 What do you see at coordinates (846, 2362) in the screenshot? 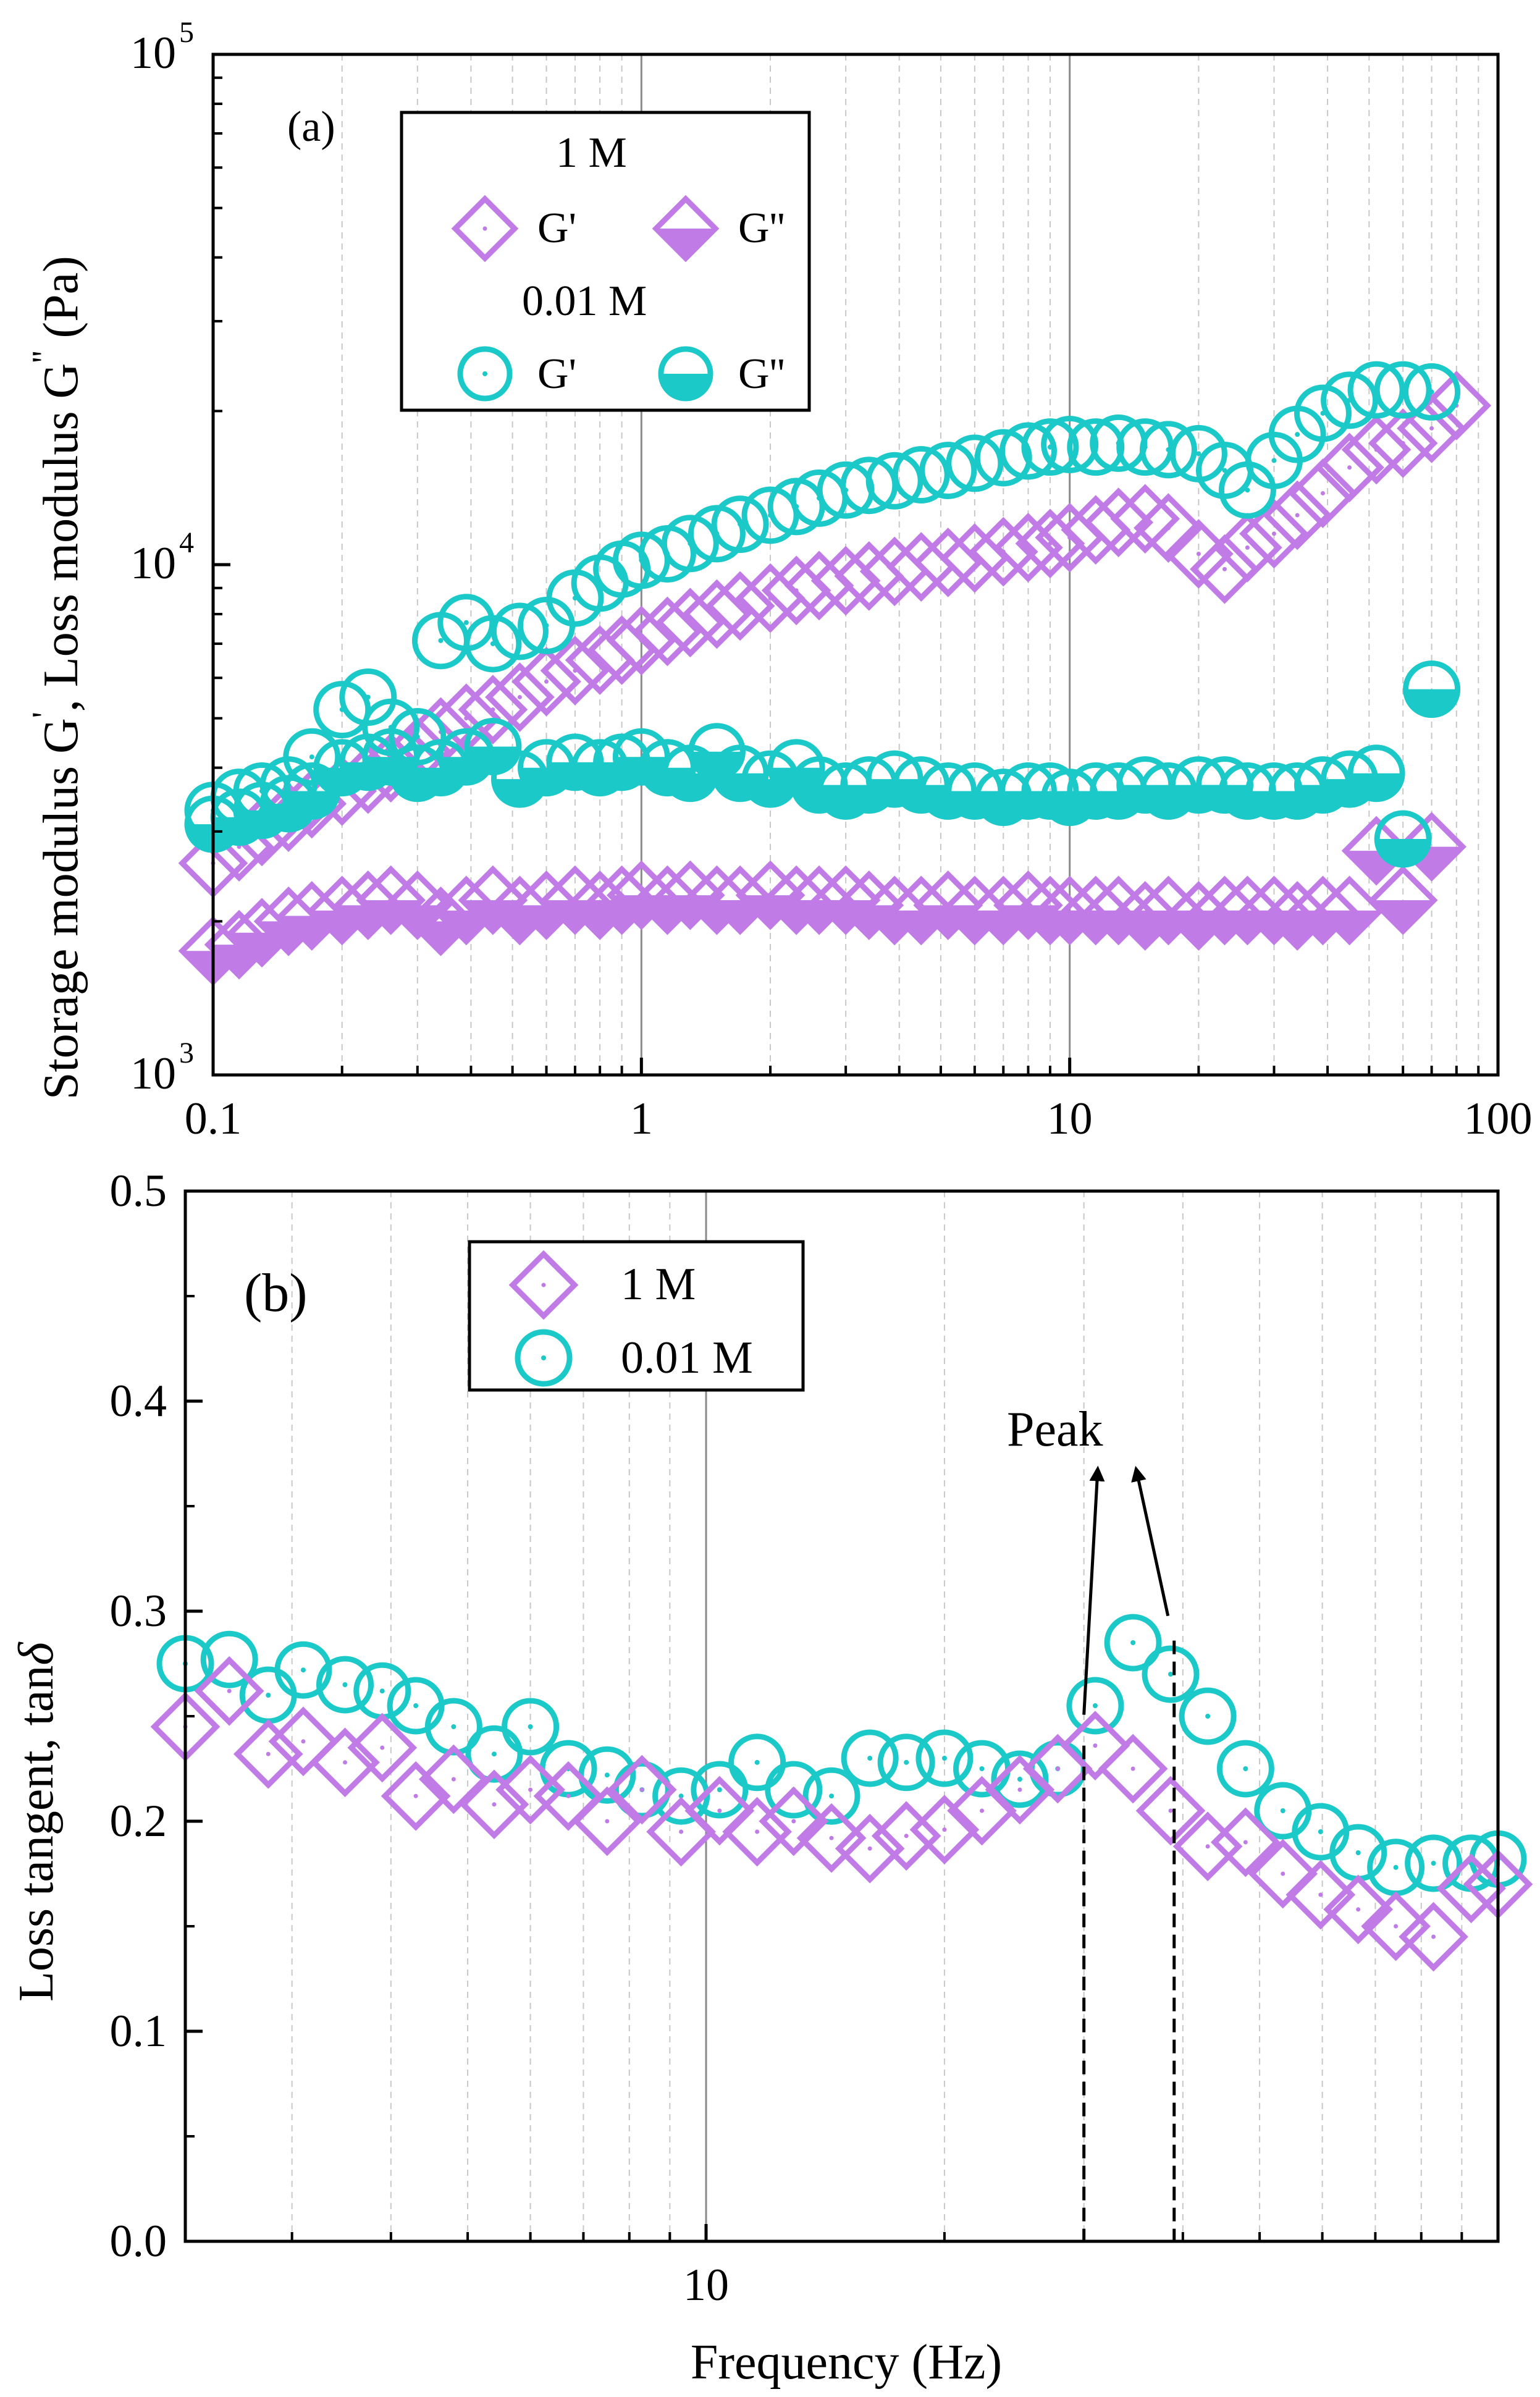
I see `panel-b-xlabel: Frequency (Hz)` at bounding box center [846, 2362].